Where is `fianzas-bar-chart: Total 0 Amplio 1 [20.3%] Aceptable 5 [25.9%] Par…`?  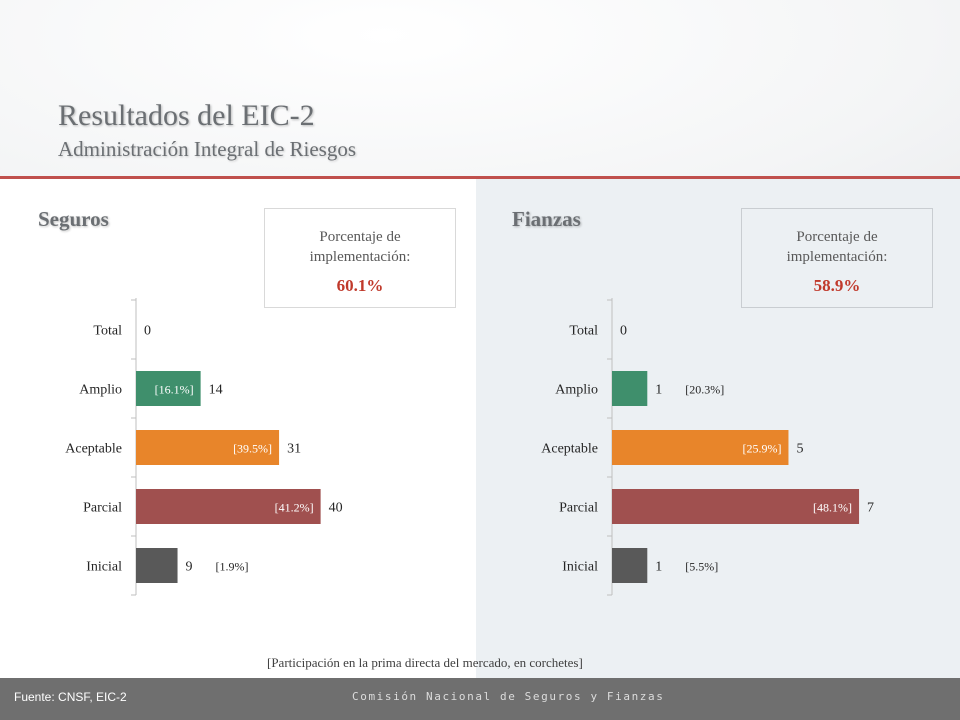 fianzas-bar-chart: Total 0 Amplio 1 [20.3%] Aceptable 5 [25.9%] Par… is located at coordinates (707, 447).